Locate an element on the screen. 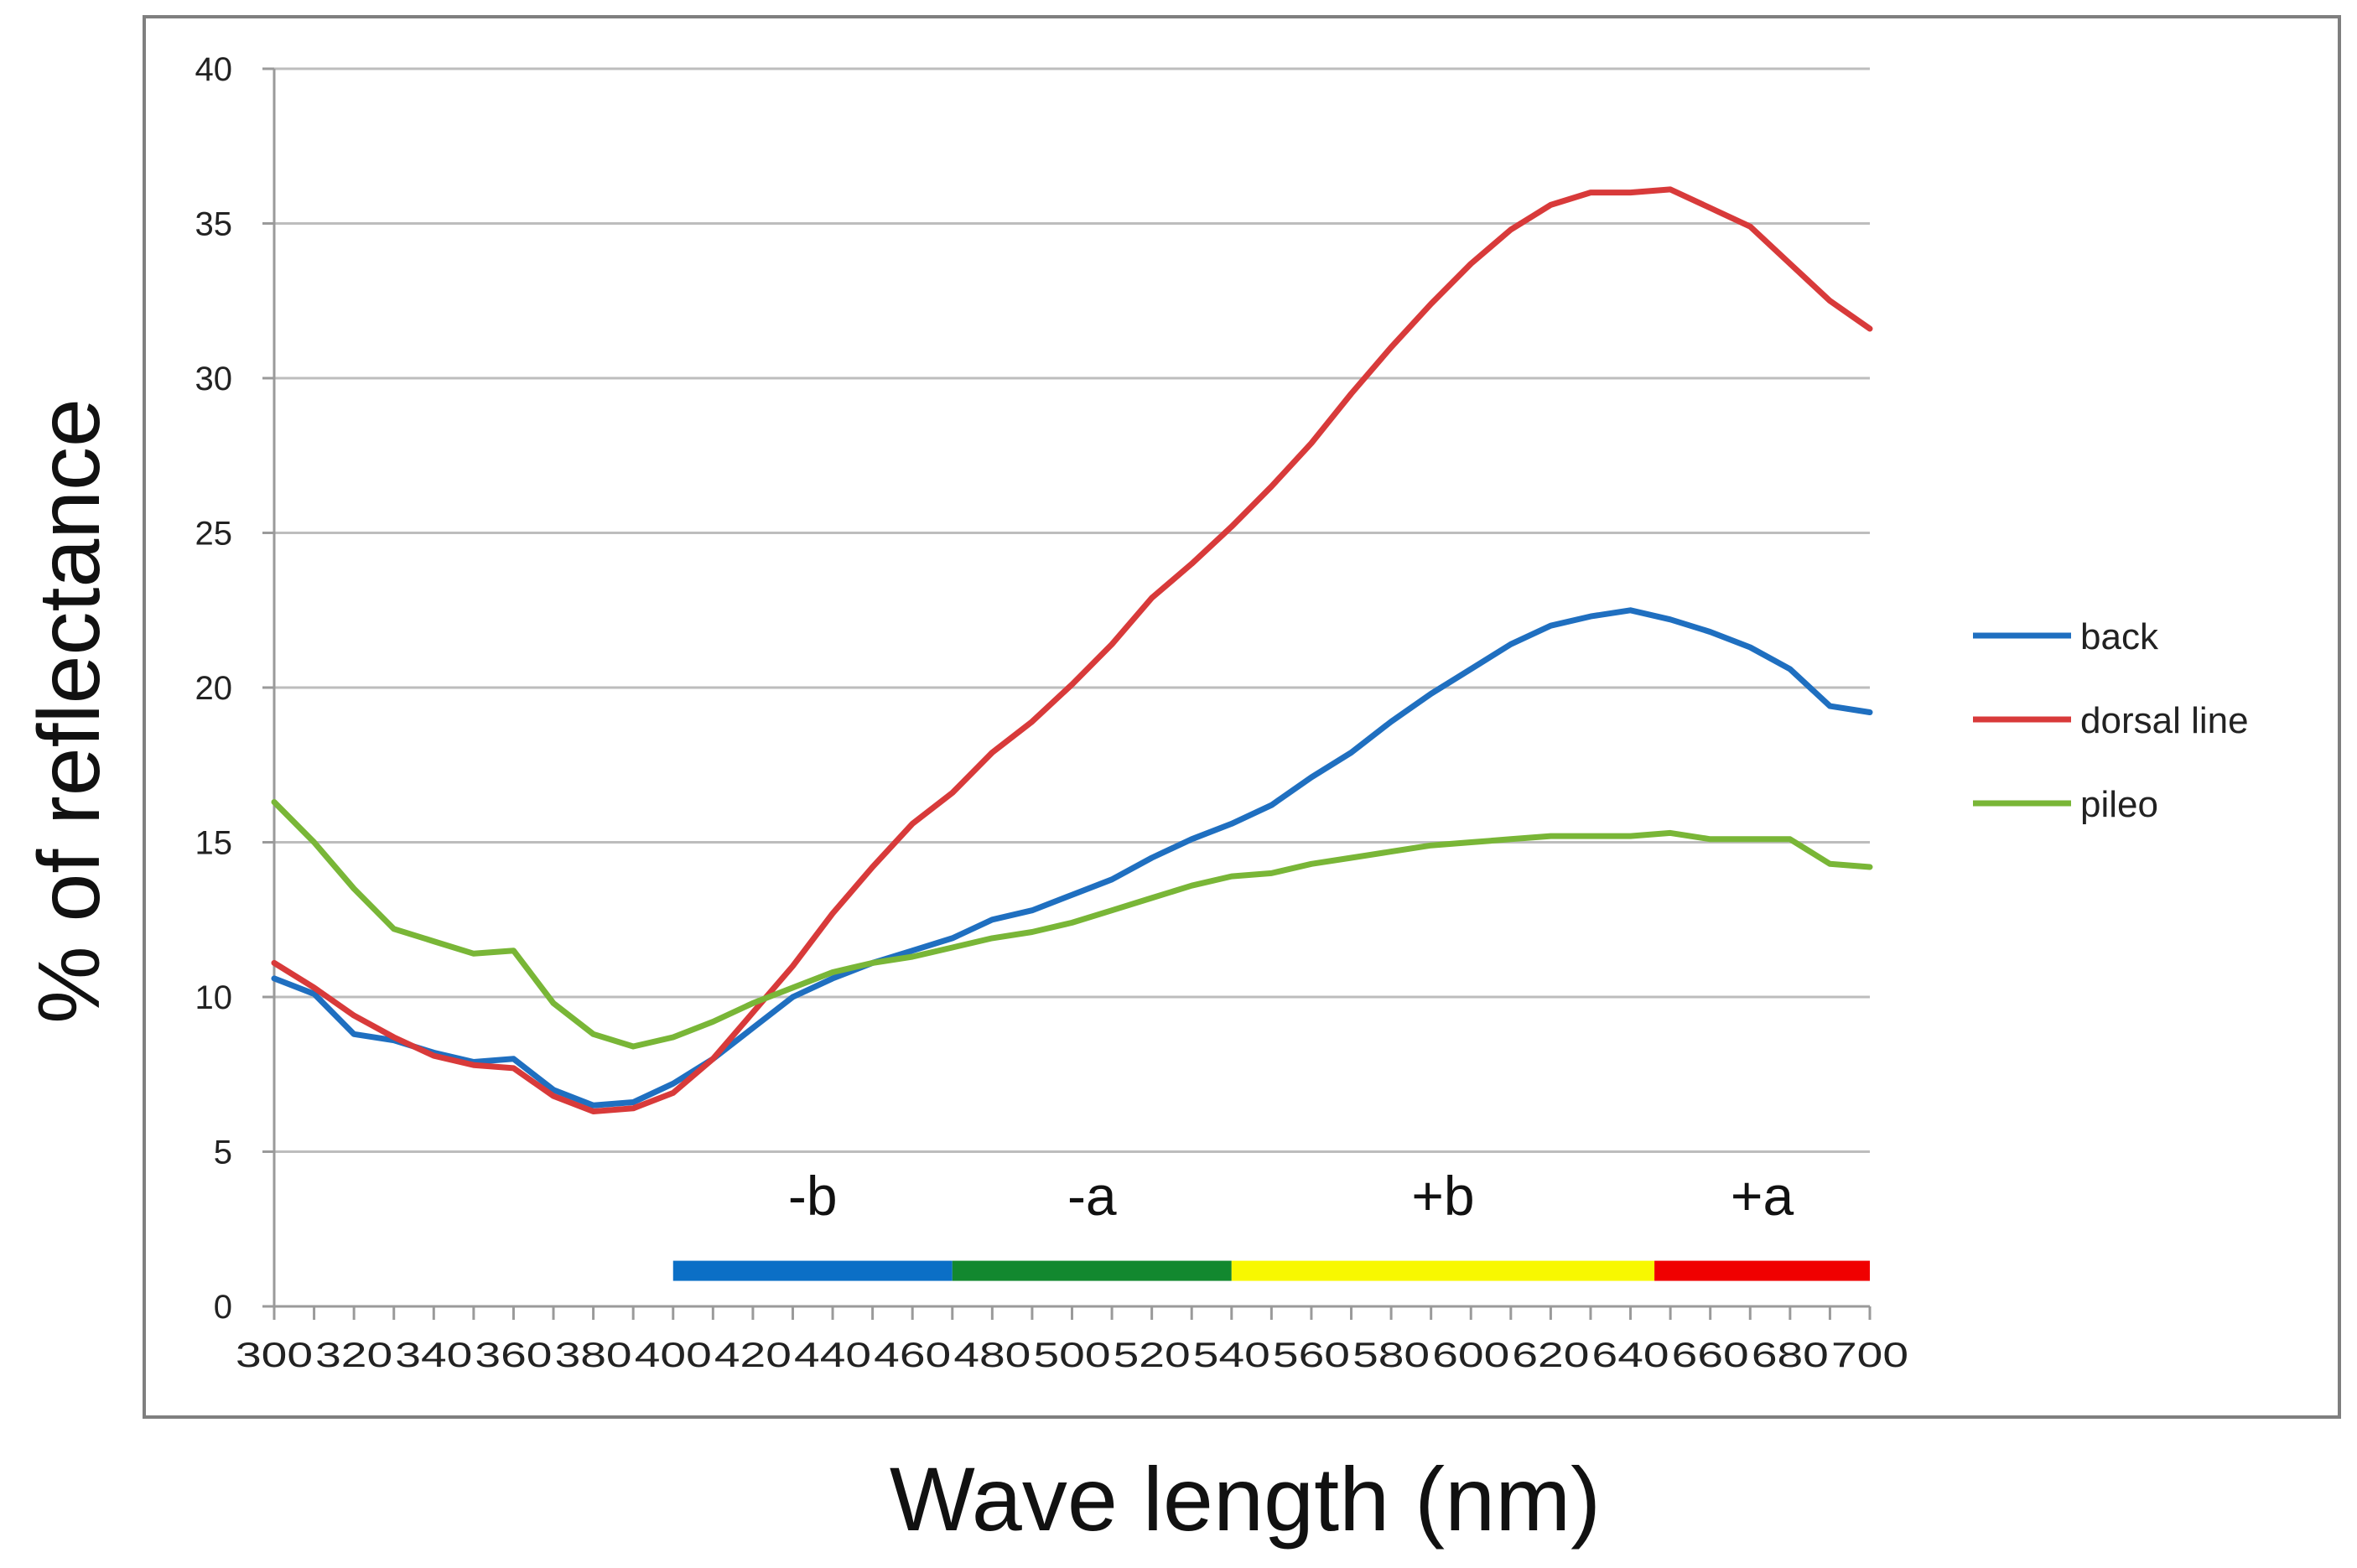  x-tick-label-500: 500 is located at coordinates (1072, 1354).